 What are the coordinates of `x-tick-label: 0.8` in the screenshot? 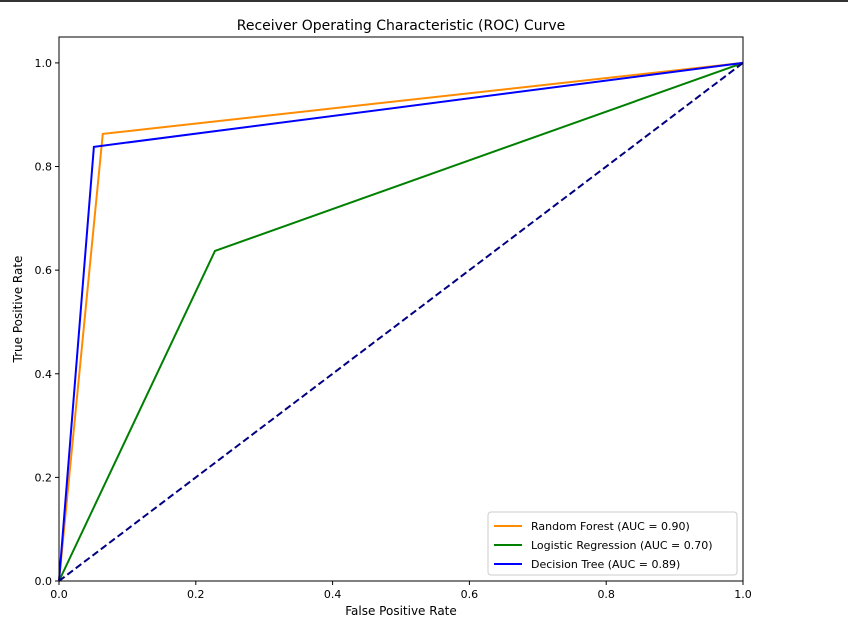 It's located at (606, 594).